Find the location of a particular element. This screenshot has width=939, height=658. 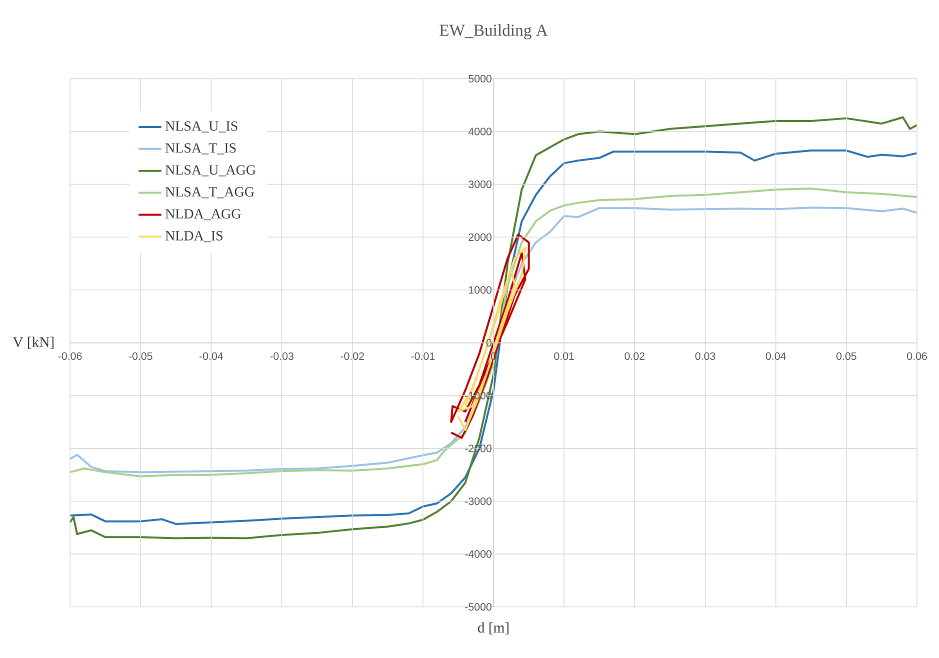

x-tick-label: 0.06 is located at coordinates (917, 356).